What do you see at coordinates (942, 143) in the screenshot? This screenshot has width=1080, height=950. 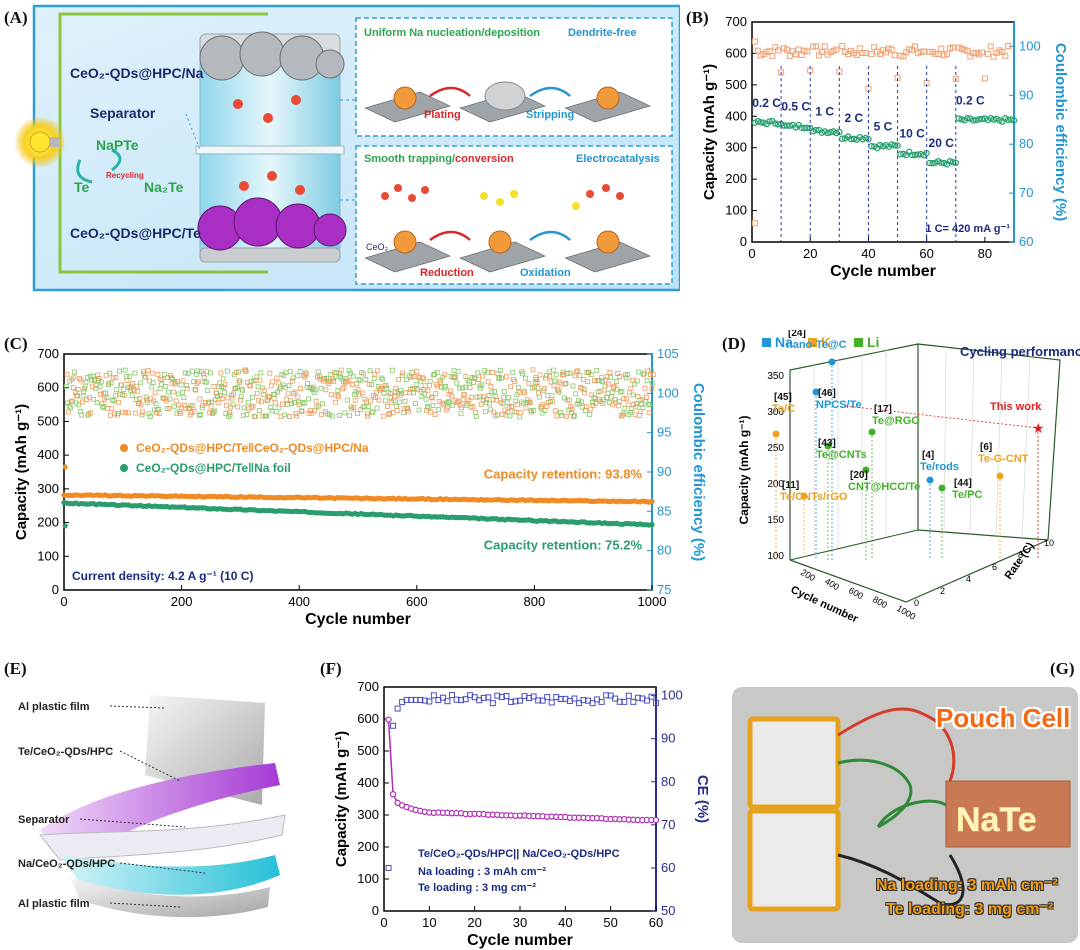 I see `rate-label: 20 C` at bounding box center [942, 143].